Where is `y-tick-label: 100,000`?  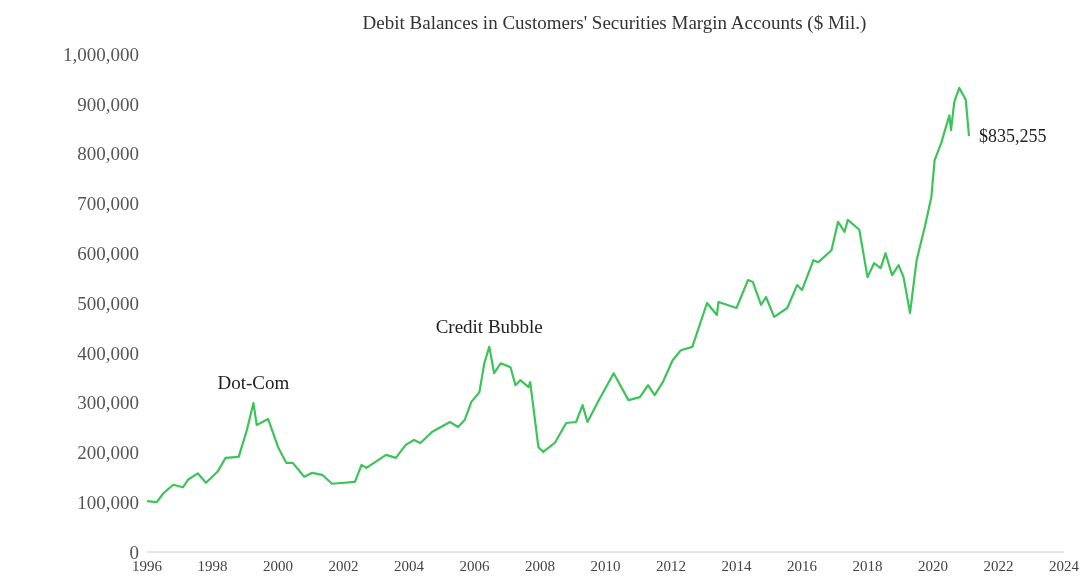 y-tick-label: 100,000 is located at coordinates (108, 502).